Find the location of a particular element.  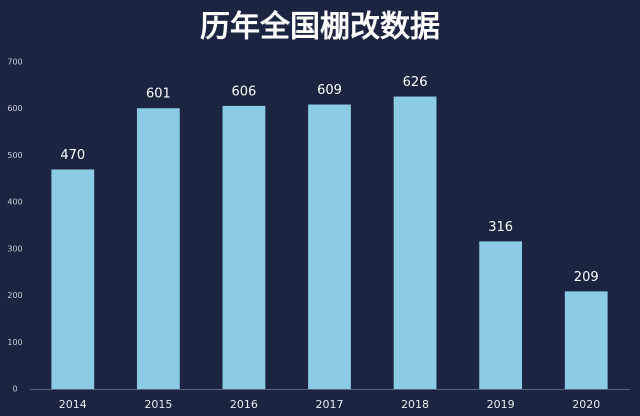

data-label: 609 is located at coordinates (329, 90).